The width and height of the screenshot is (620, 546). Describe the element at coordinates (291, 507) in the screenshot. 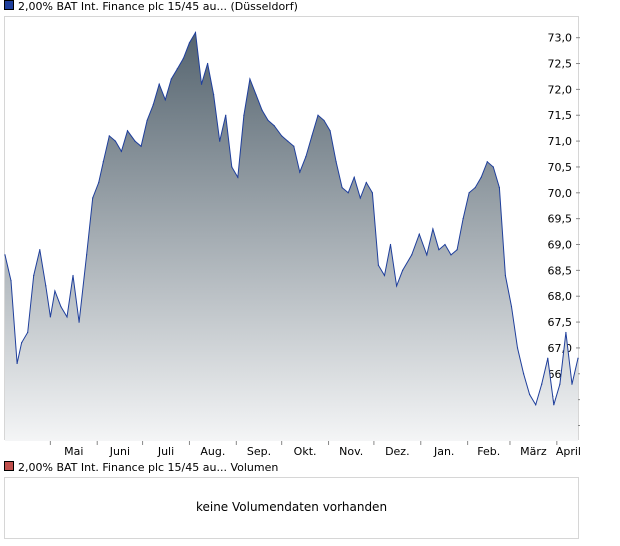

I see `no-volume-message: keine Volumendaten vorhanden` at that location.